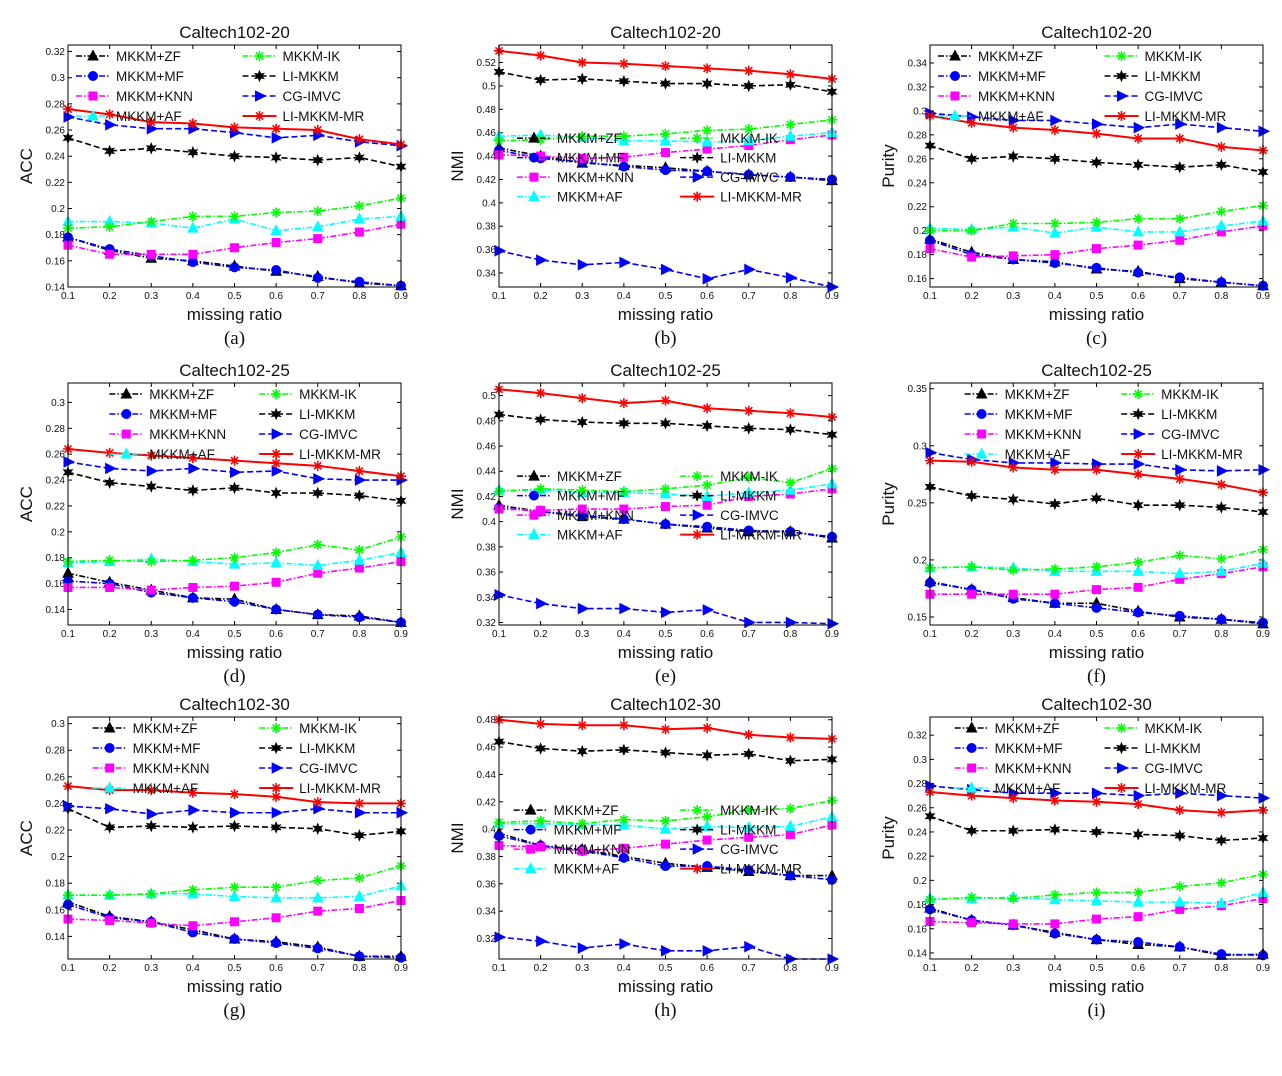  I want to click on y-tick-label: 0.48, so click(487, 110).